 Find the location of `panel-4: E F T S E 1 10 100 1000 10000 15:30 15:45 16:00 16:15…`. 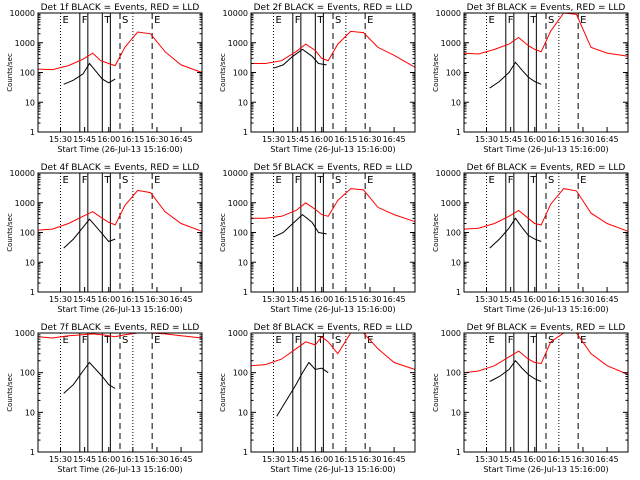

panel-4: E F T S E 1 10 100 1000 10000 15:30 15:45 16:00 16:15… is located at coordinates (104, 238).